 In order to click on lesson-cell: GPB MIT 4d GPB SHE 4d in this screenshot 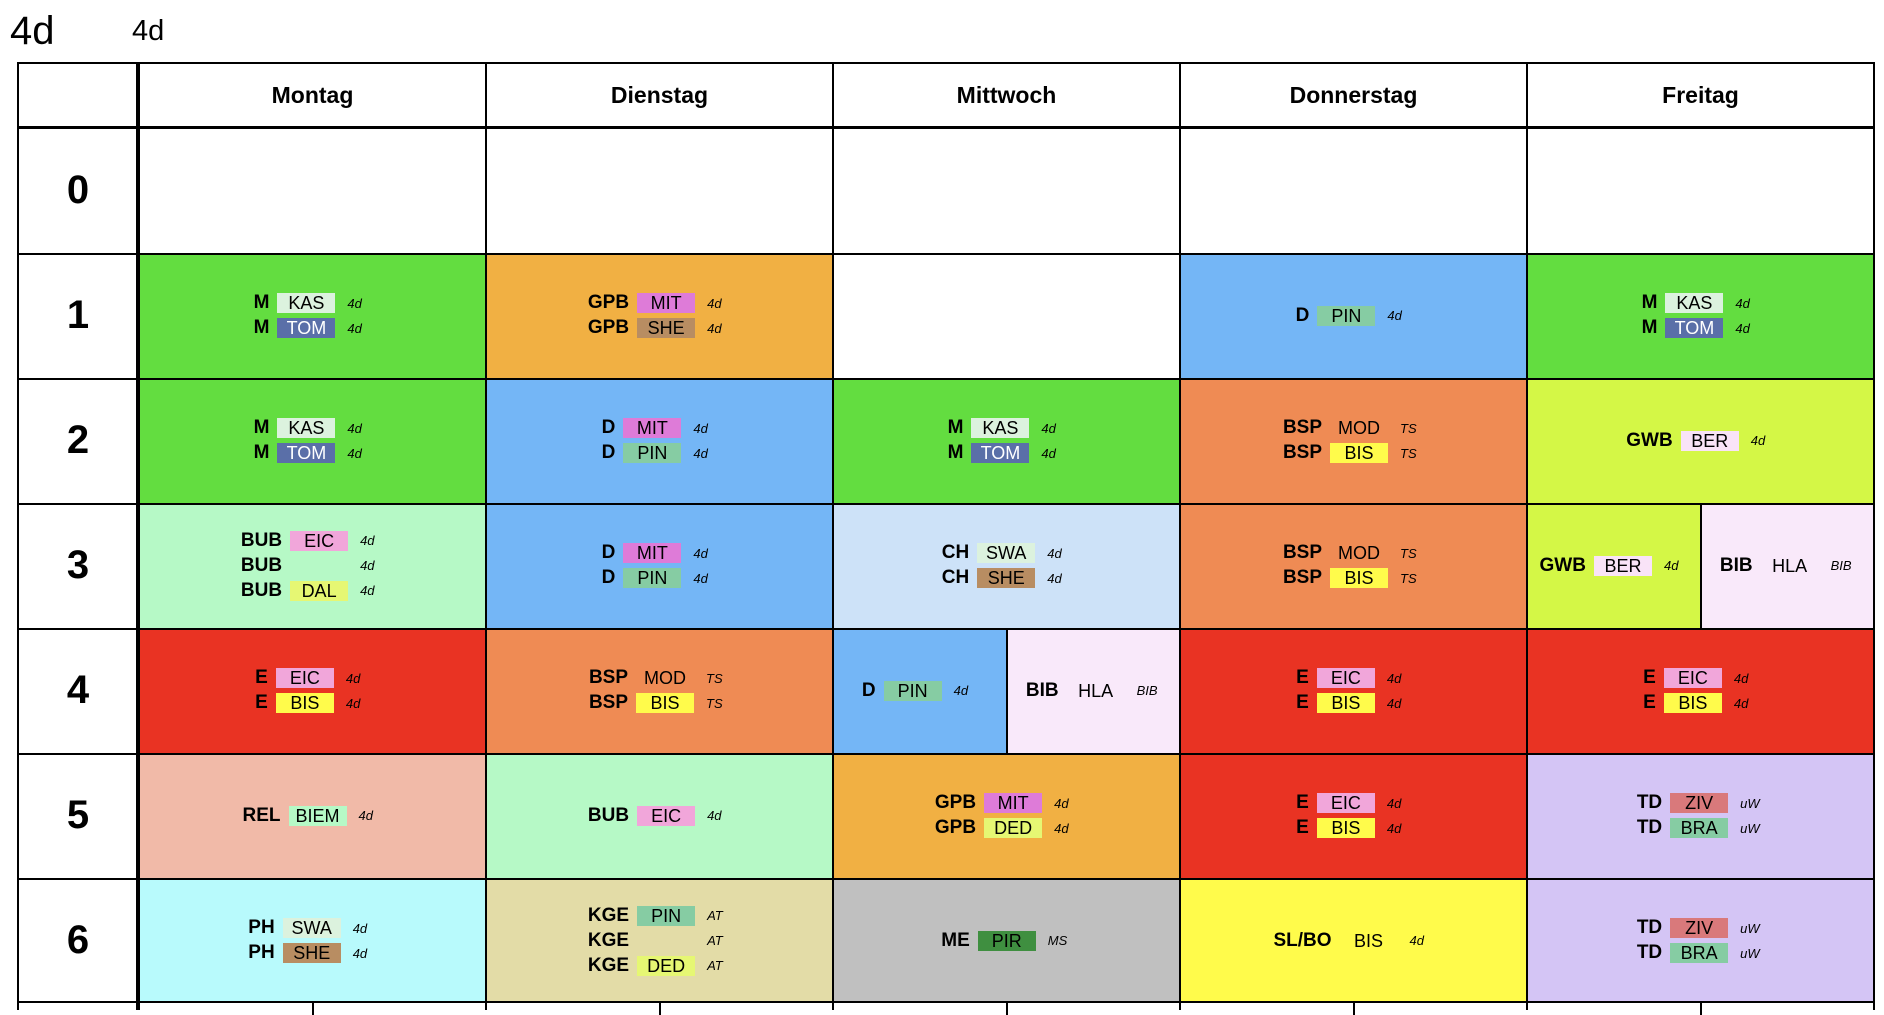, I will do `click(659, 315)`.